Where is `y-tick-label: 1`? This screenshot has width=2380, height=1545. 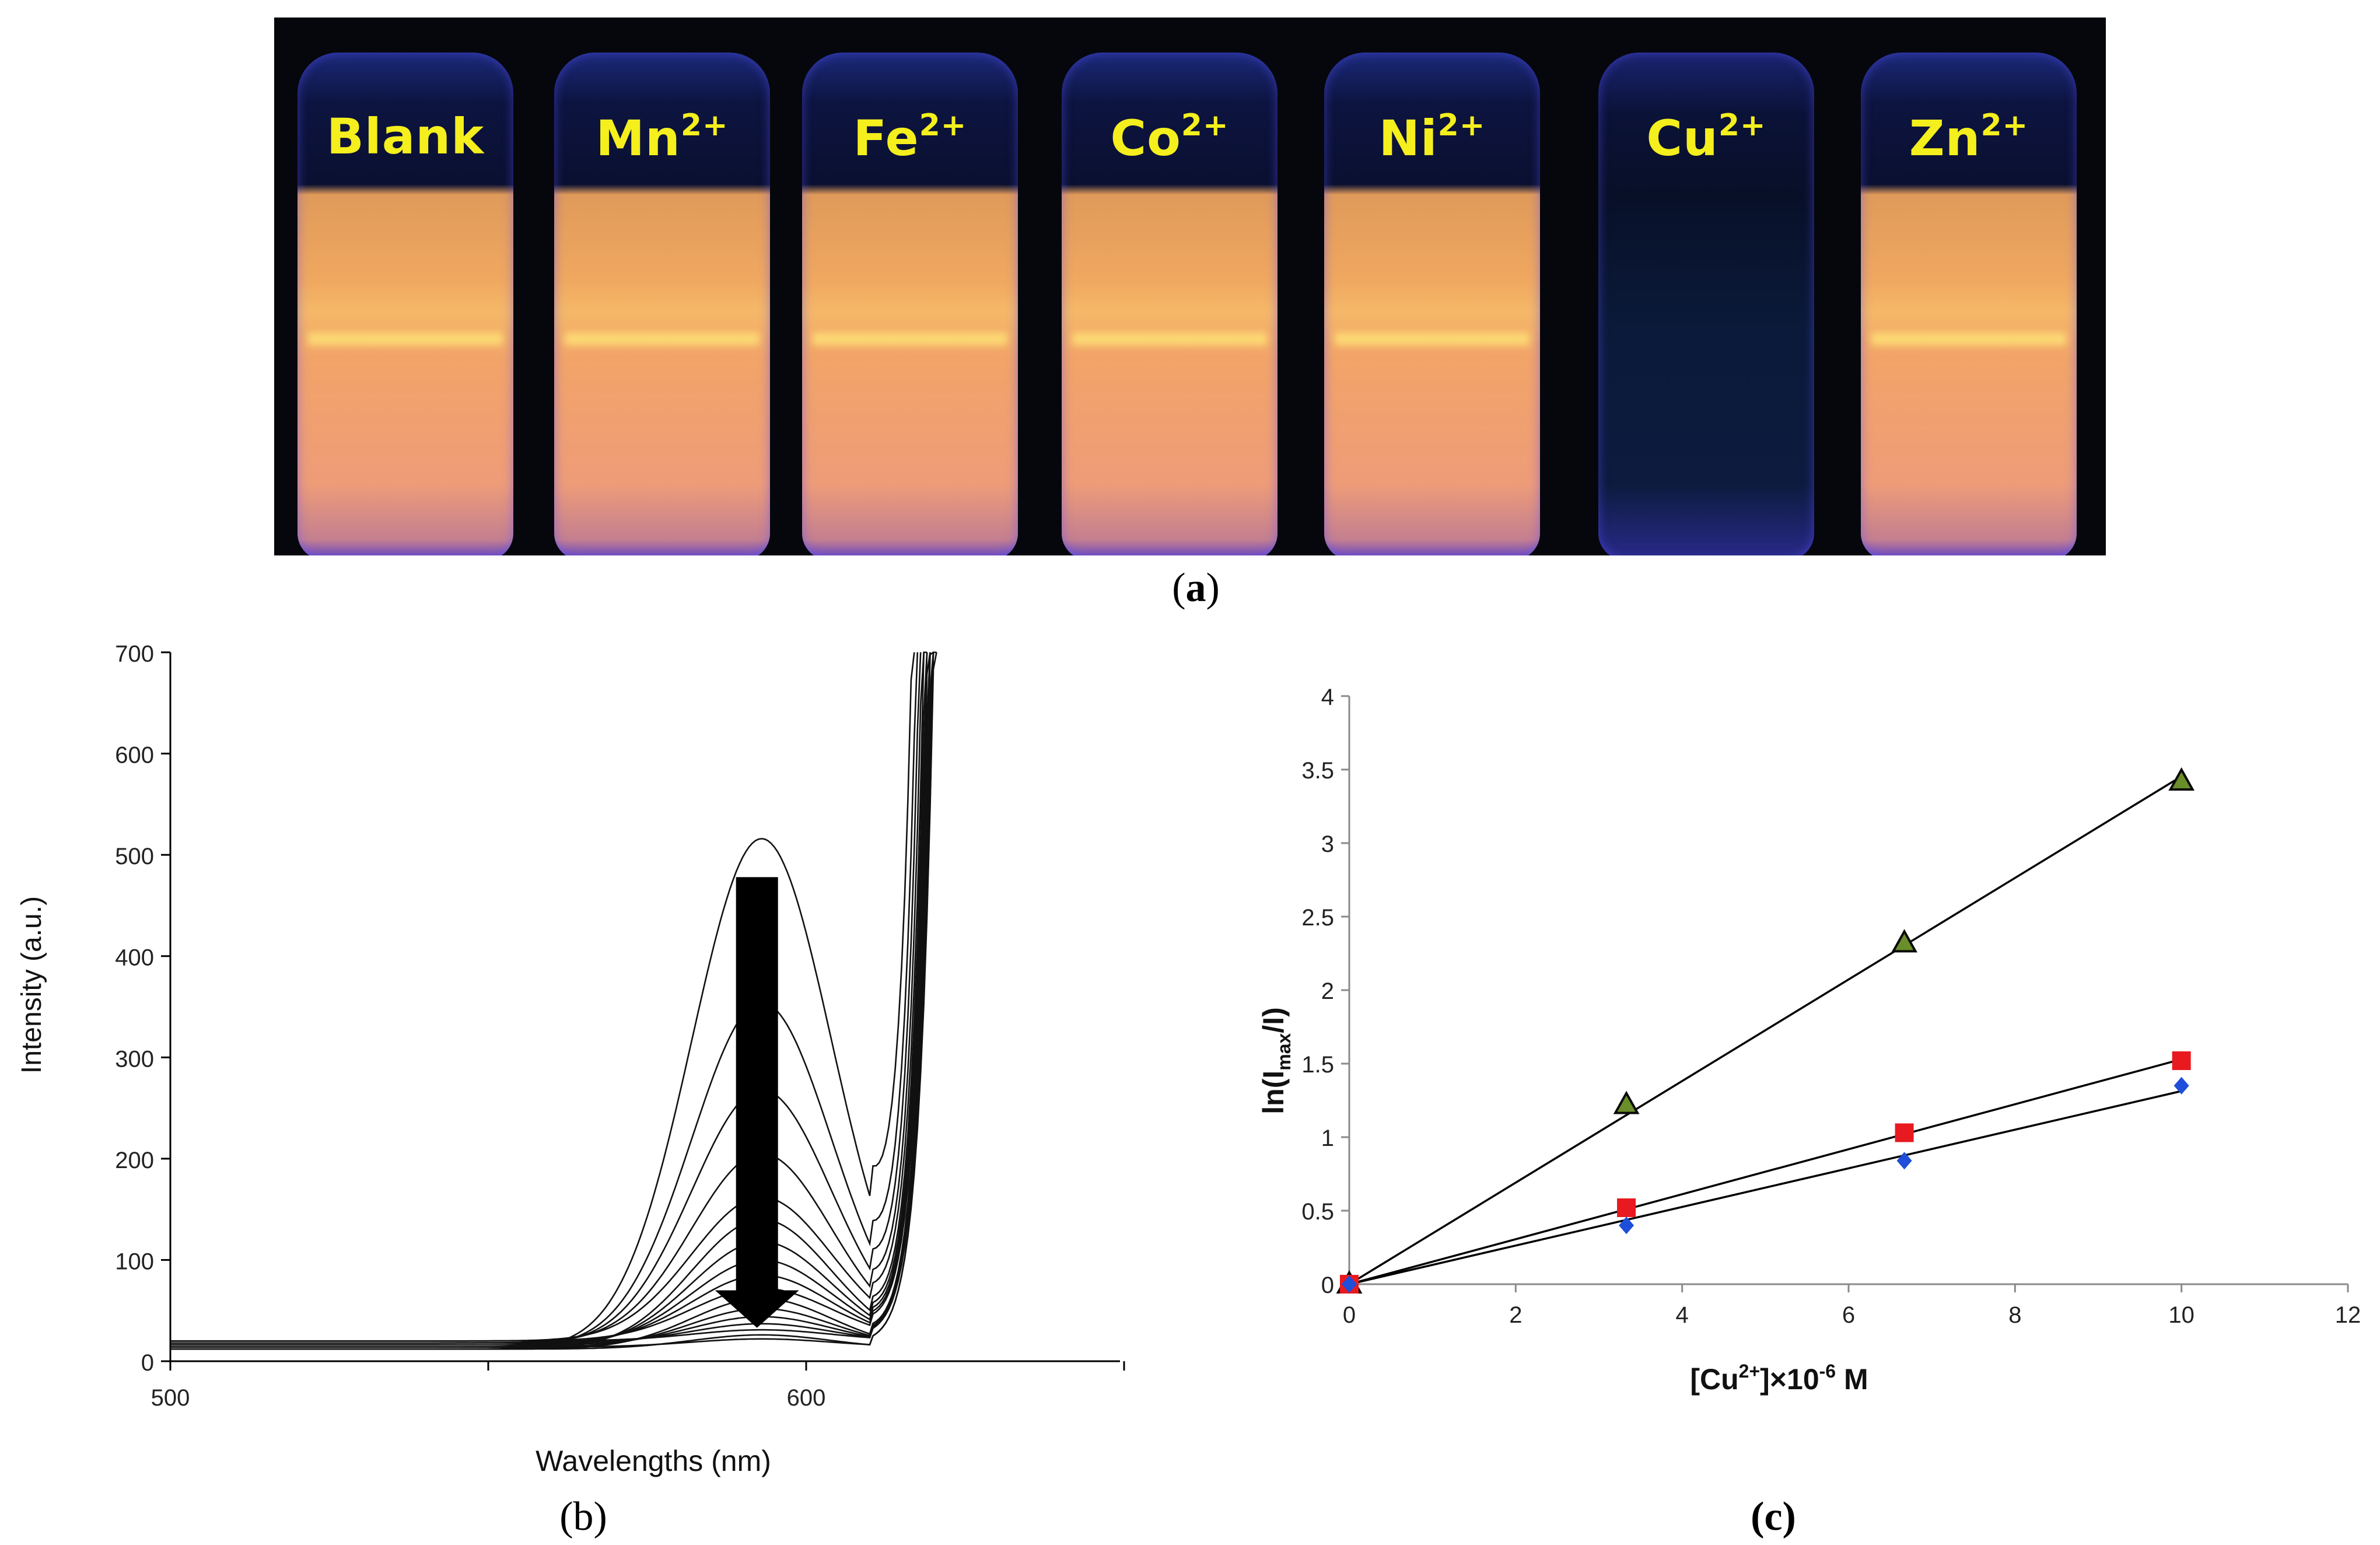 y-tick-label: 1 is located at coordinates (1328, 1138).